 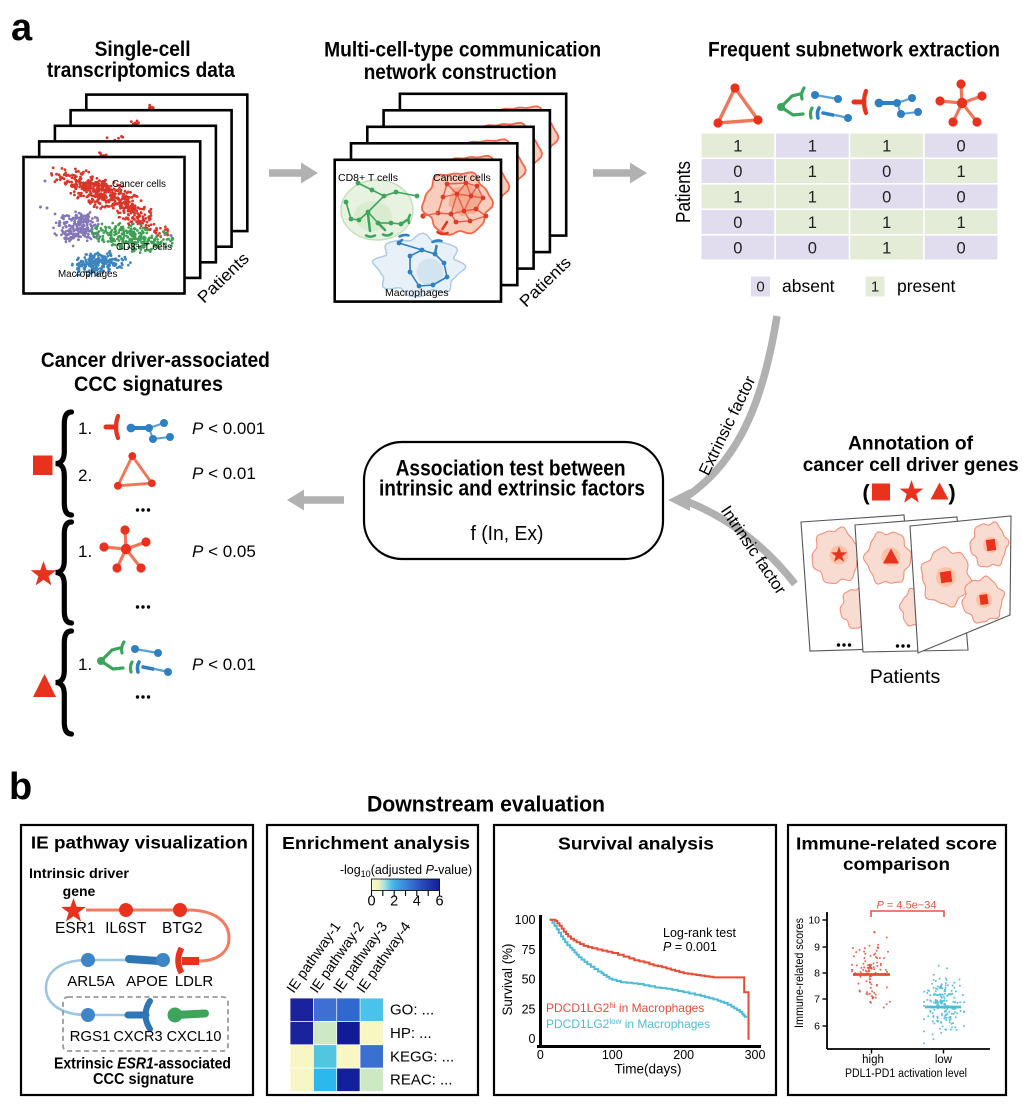 I want to click on svg-text: Immune-related scores, so click(x=799, y=973).